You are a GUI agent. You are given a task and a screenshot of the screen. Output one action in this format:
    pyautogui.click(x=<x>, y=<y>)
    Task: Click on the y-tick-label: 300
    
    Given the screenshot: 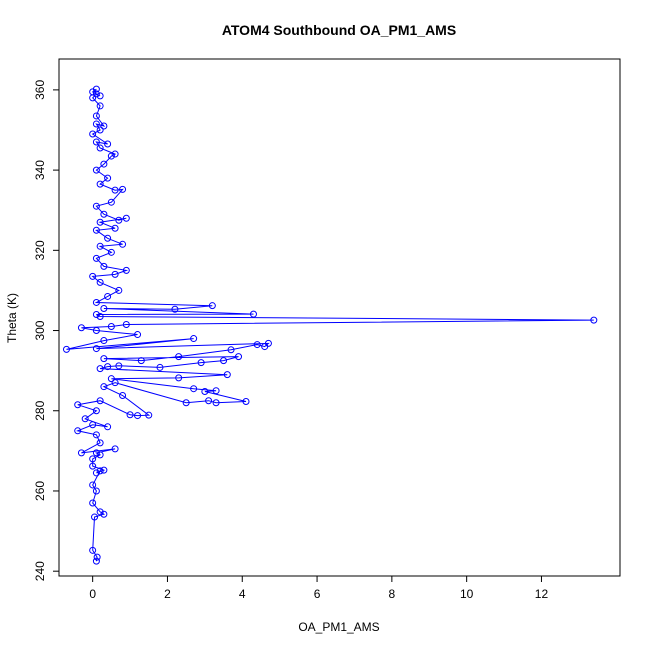 What is the action you would take?
    pyautogui.click(x=40, y=330)
    